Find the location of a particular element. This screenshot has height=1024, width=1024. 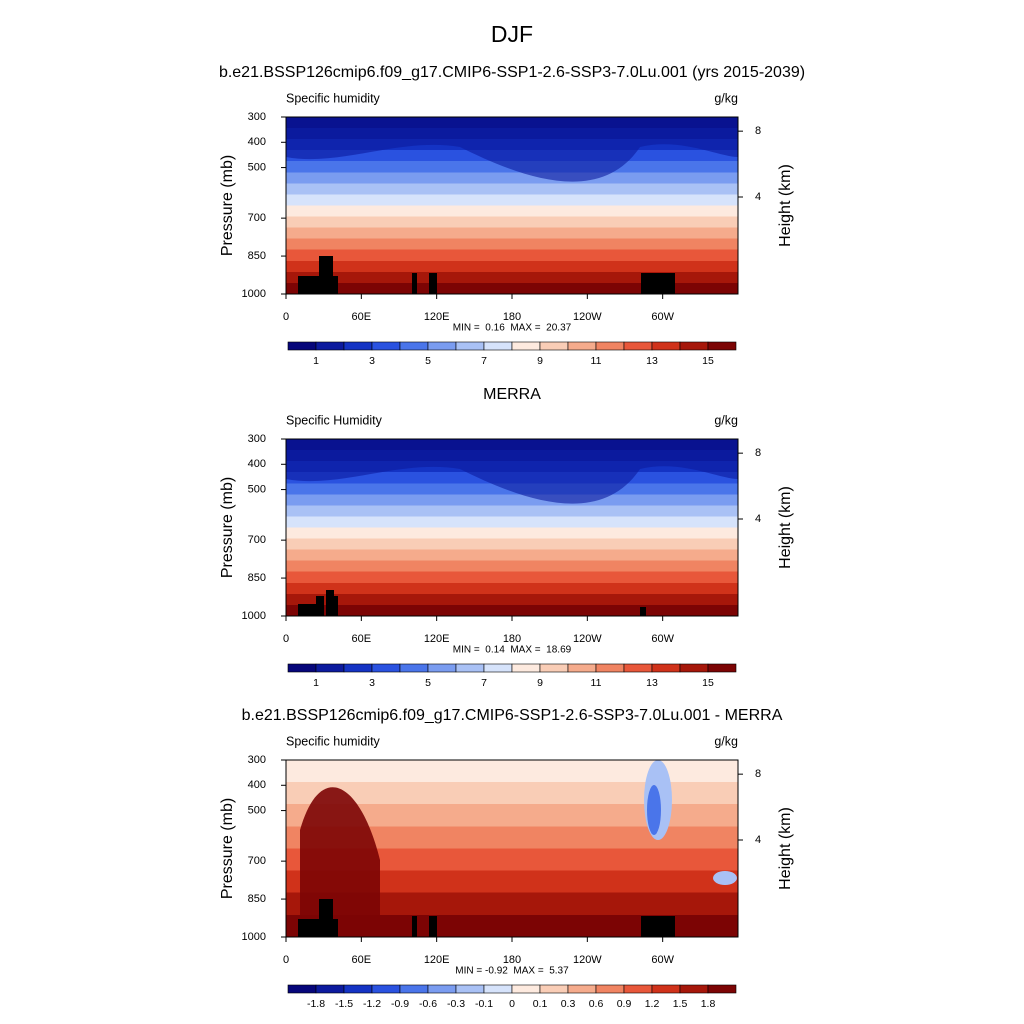

y-tick-label: 1000 is located at coordinates (254, 616).